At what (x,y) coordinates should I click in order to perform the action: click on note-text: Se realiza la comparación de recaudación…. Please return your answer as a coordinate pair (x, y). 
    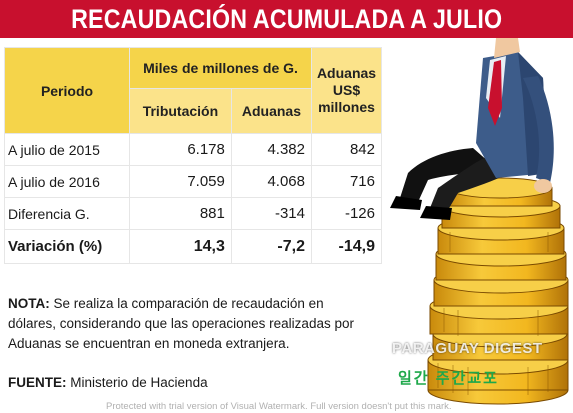
    Looking at the image, I should click on (181, 323).